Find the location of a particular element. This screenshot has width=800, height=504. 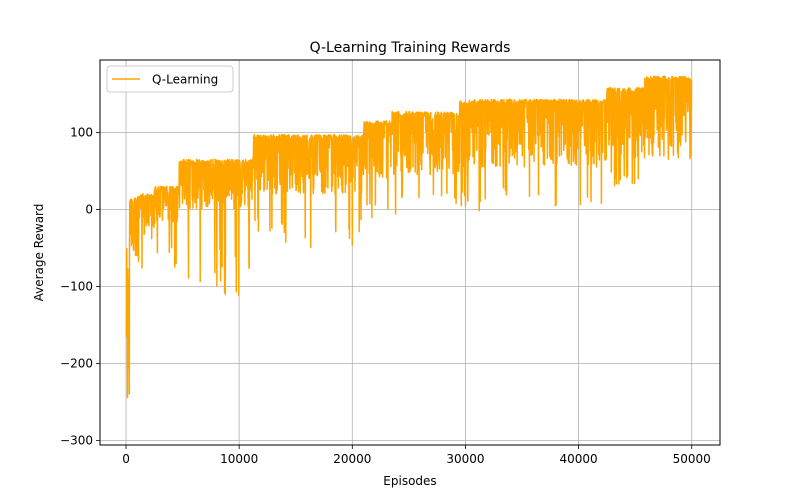

x-axis-ticks: 0 10000 20000 30000 40000 50000 is located at coordinates (416, 455).